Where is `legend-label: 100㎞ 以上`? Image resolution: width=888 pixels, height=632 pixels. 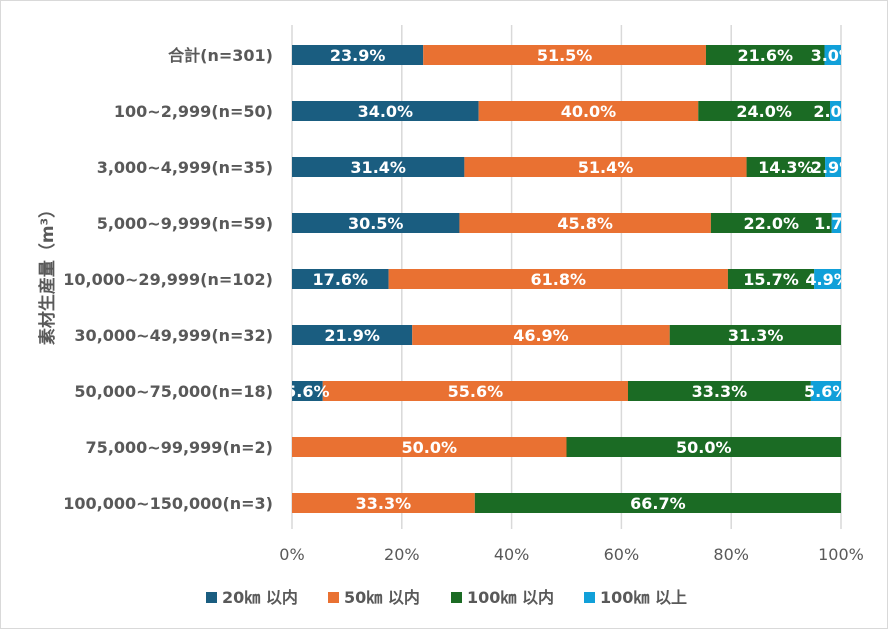
legend-label: 100㎞ 以上 is located at coordinates (643, 597).